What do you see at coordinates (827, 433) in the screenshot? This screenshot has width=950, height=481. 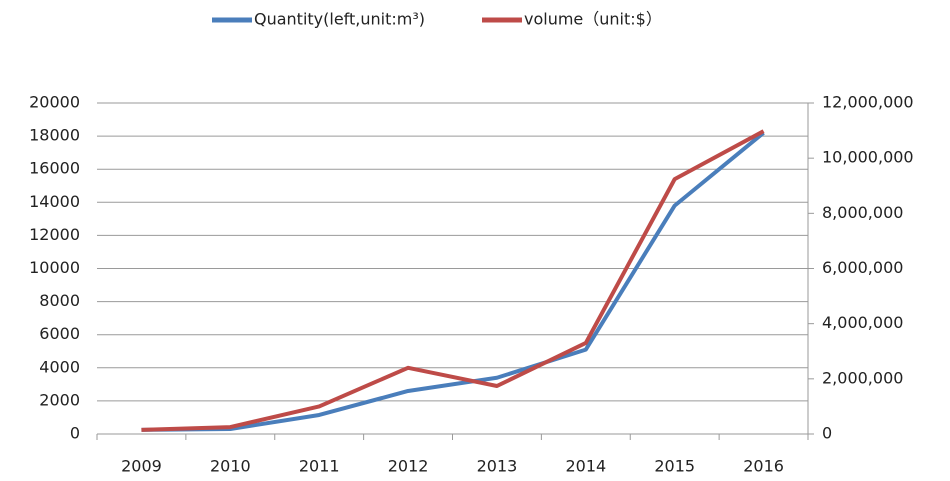 I see `y2-tick-label: 0` at bounding box center [827, 433].